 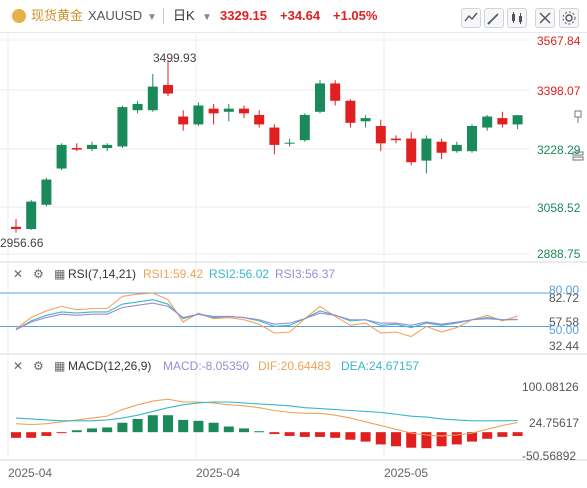 I want to click on symbol-code: XAUUSD, so click(x=115, y=15).